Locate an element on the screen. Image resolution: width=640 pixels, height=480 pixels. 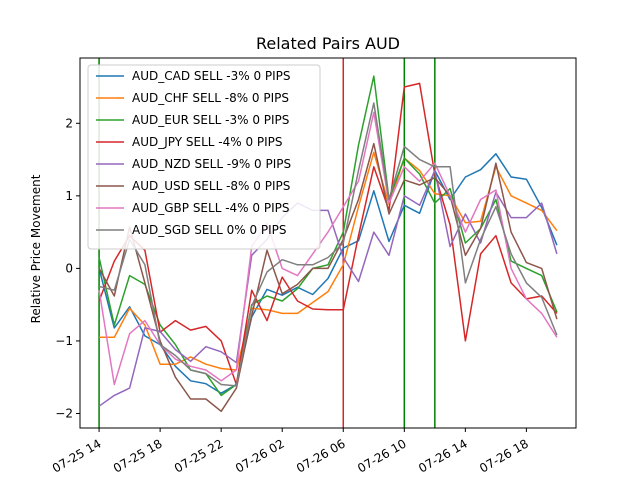
x-tick-label: 07-25 14 is located at coordinates (77, 455).